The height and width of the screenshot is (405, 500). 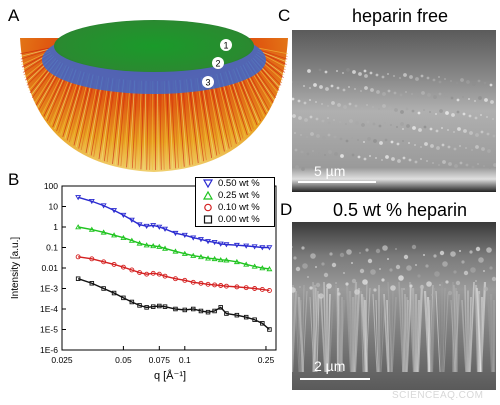 I want to click on series-line, so click(x=174, y=274).